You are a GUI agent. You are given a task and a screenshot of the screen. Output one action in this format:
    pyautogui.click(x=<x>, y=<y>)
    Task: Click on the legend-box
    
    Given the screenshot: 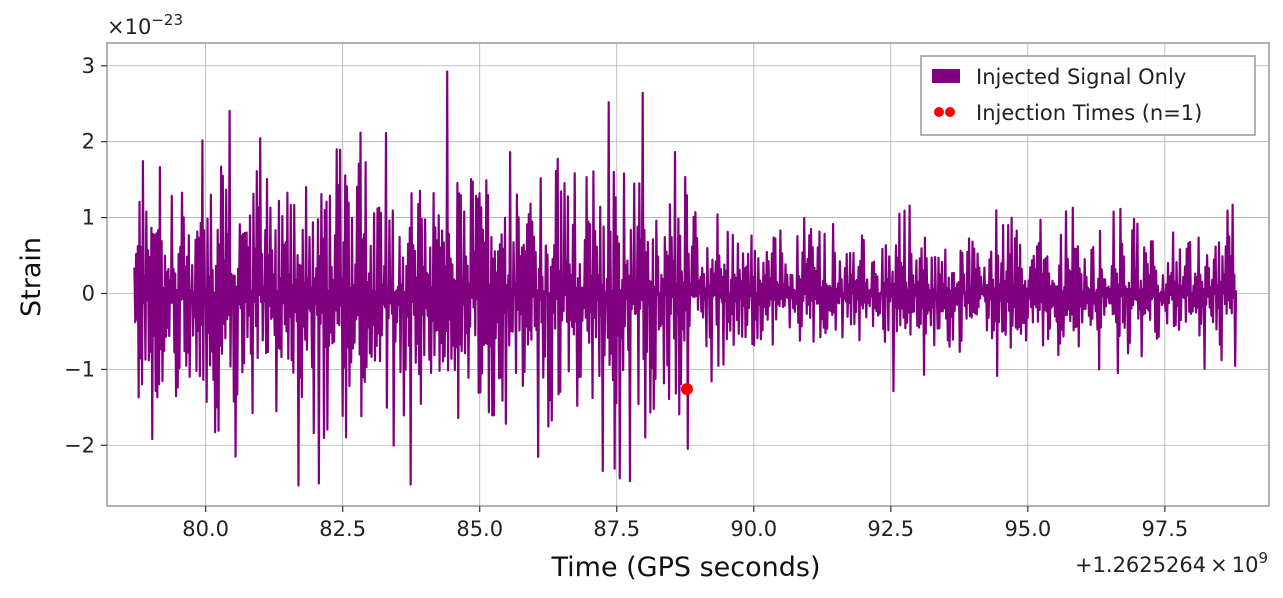 What is the action you would take?
    pyautogui.click(x=1088, y=95)
    